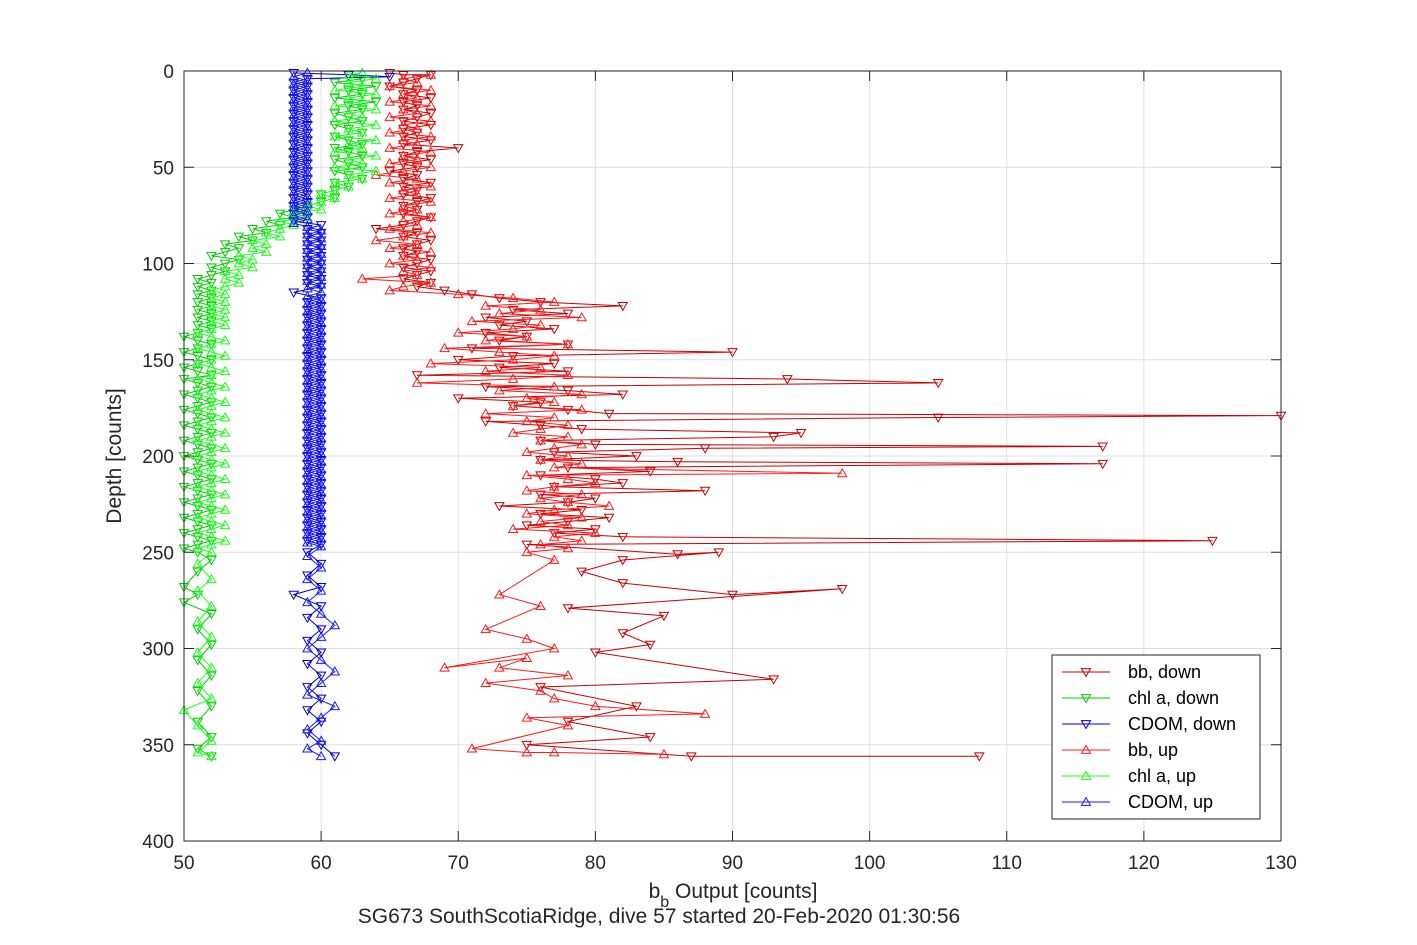 The image size is (1417, 945). Describe the element at coordinates (1144, 863) in the screenshot. I see `x-tick-label: 120` at that location.